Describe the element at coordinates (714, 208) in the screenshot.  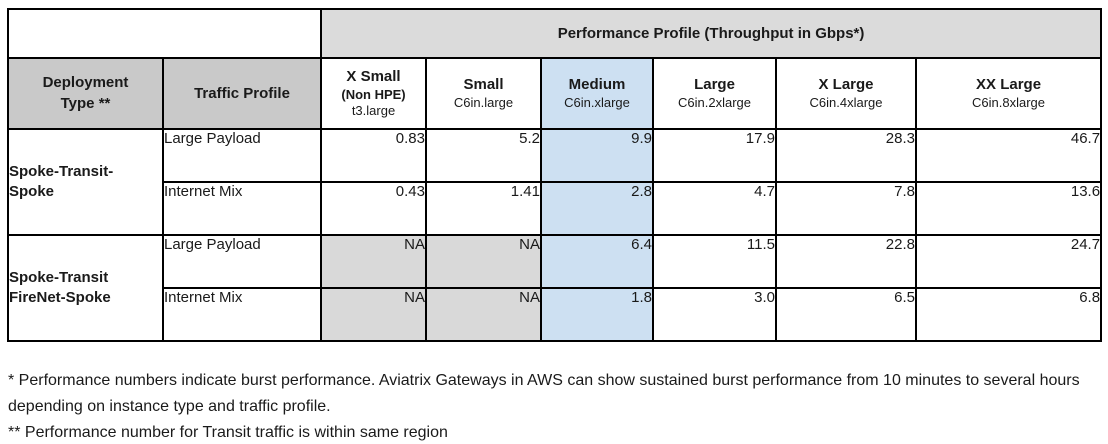
I see `value-cell: 4.7` at that location.